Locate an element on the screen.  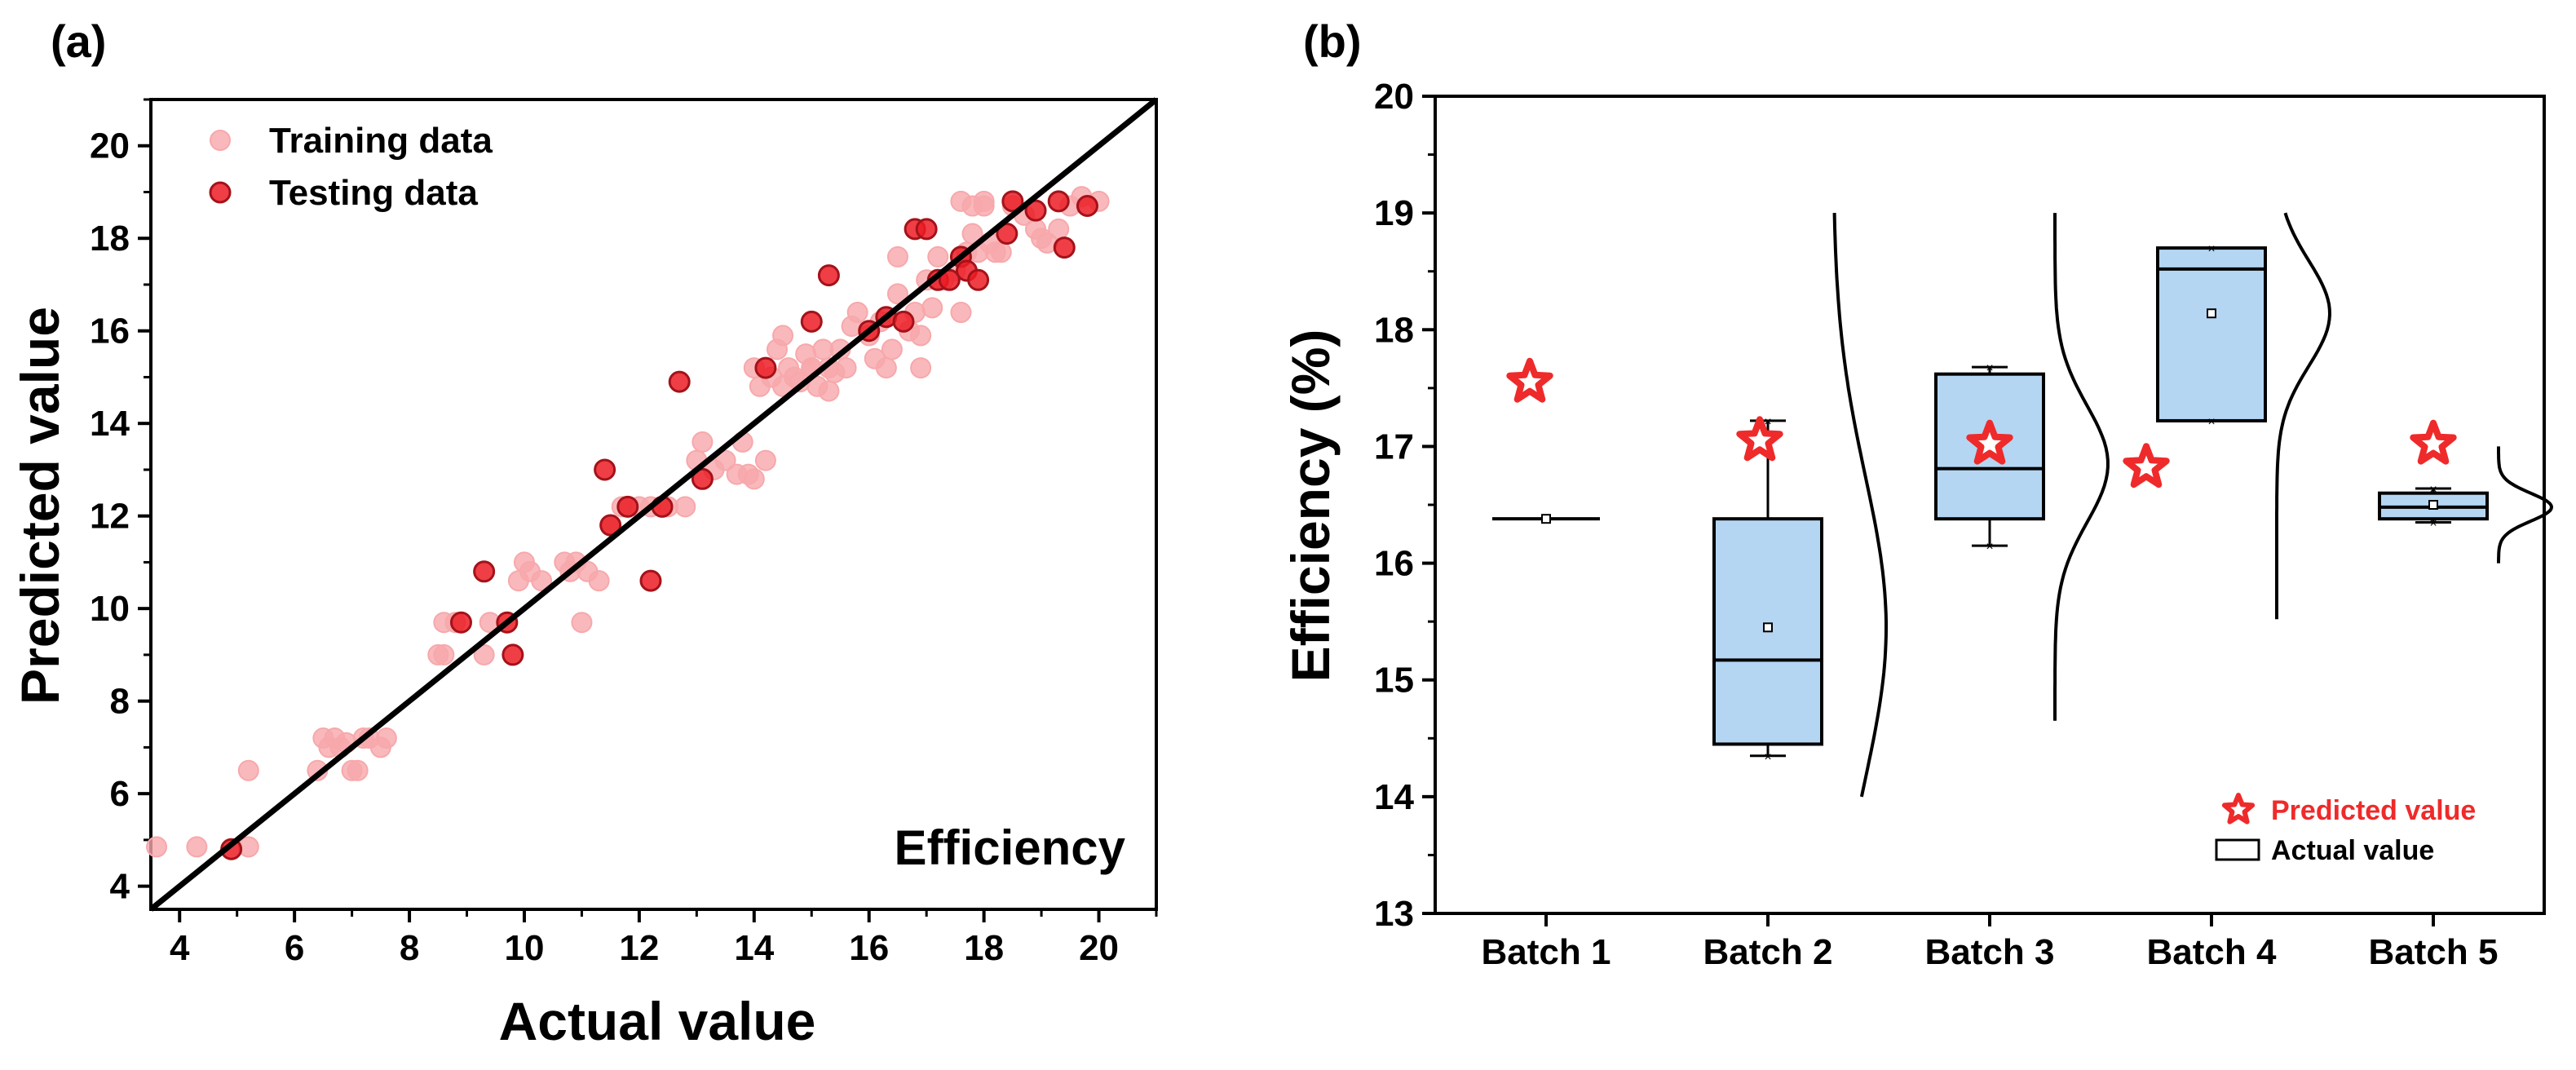
legend-testing-marker is located at coordinates (221, 192).